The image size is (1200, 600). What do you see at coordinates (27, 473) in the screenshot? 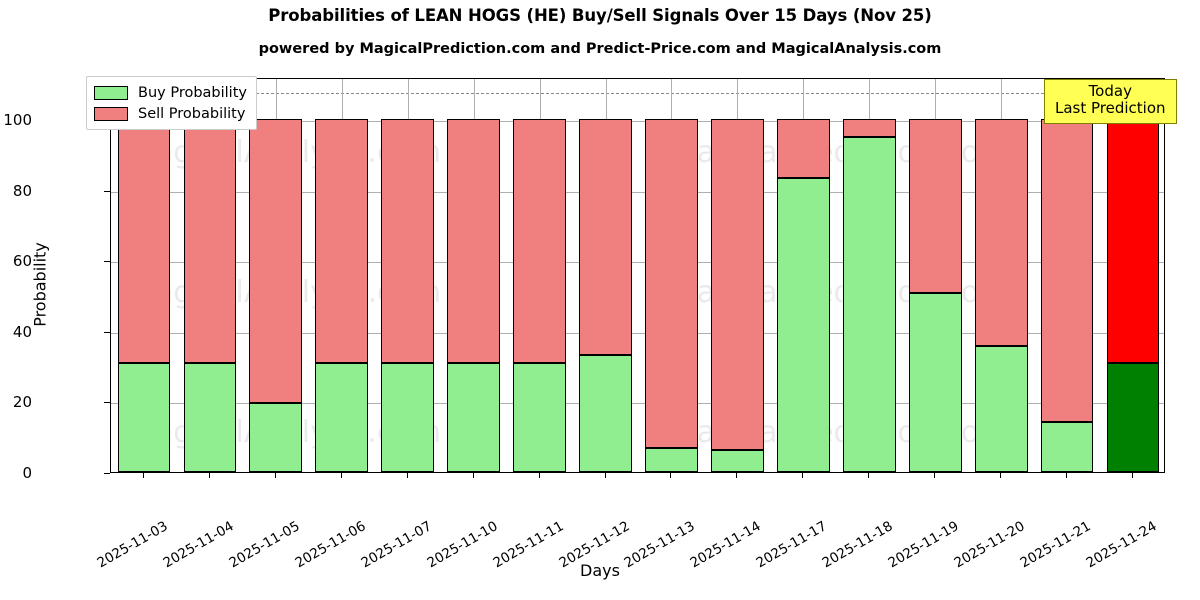
I see `y-axis-tick-label: 0` at bounding box center [27, 473].